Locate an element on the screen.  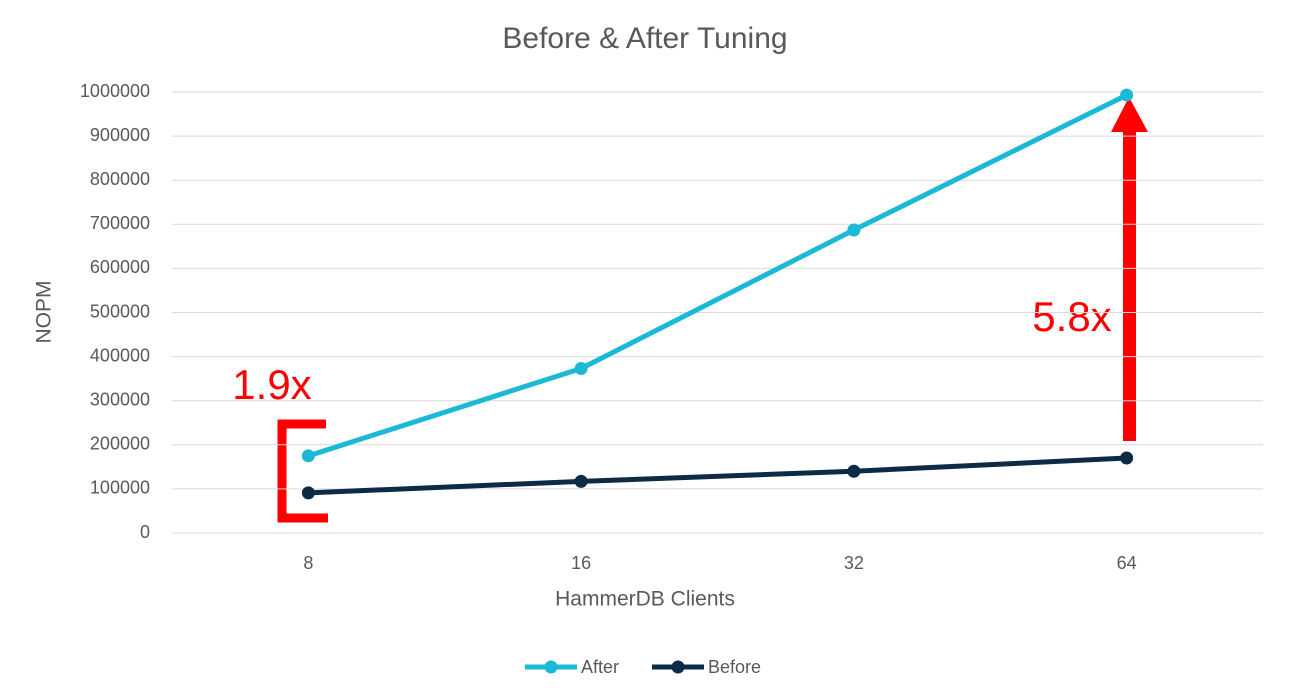
y-tick-label: 100000 is located at coordinates (120, 488).